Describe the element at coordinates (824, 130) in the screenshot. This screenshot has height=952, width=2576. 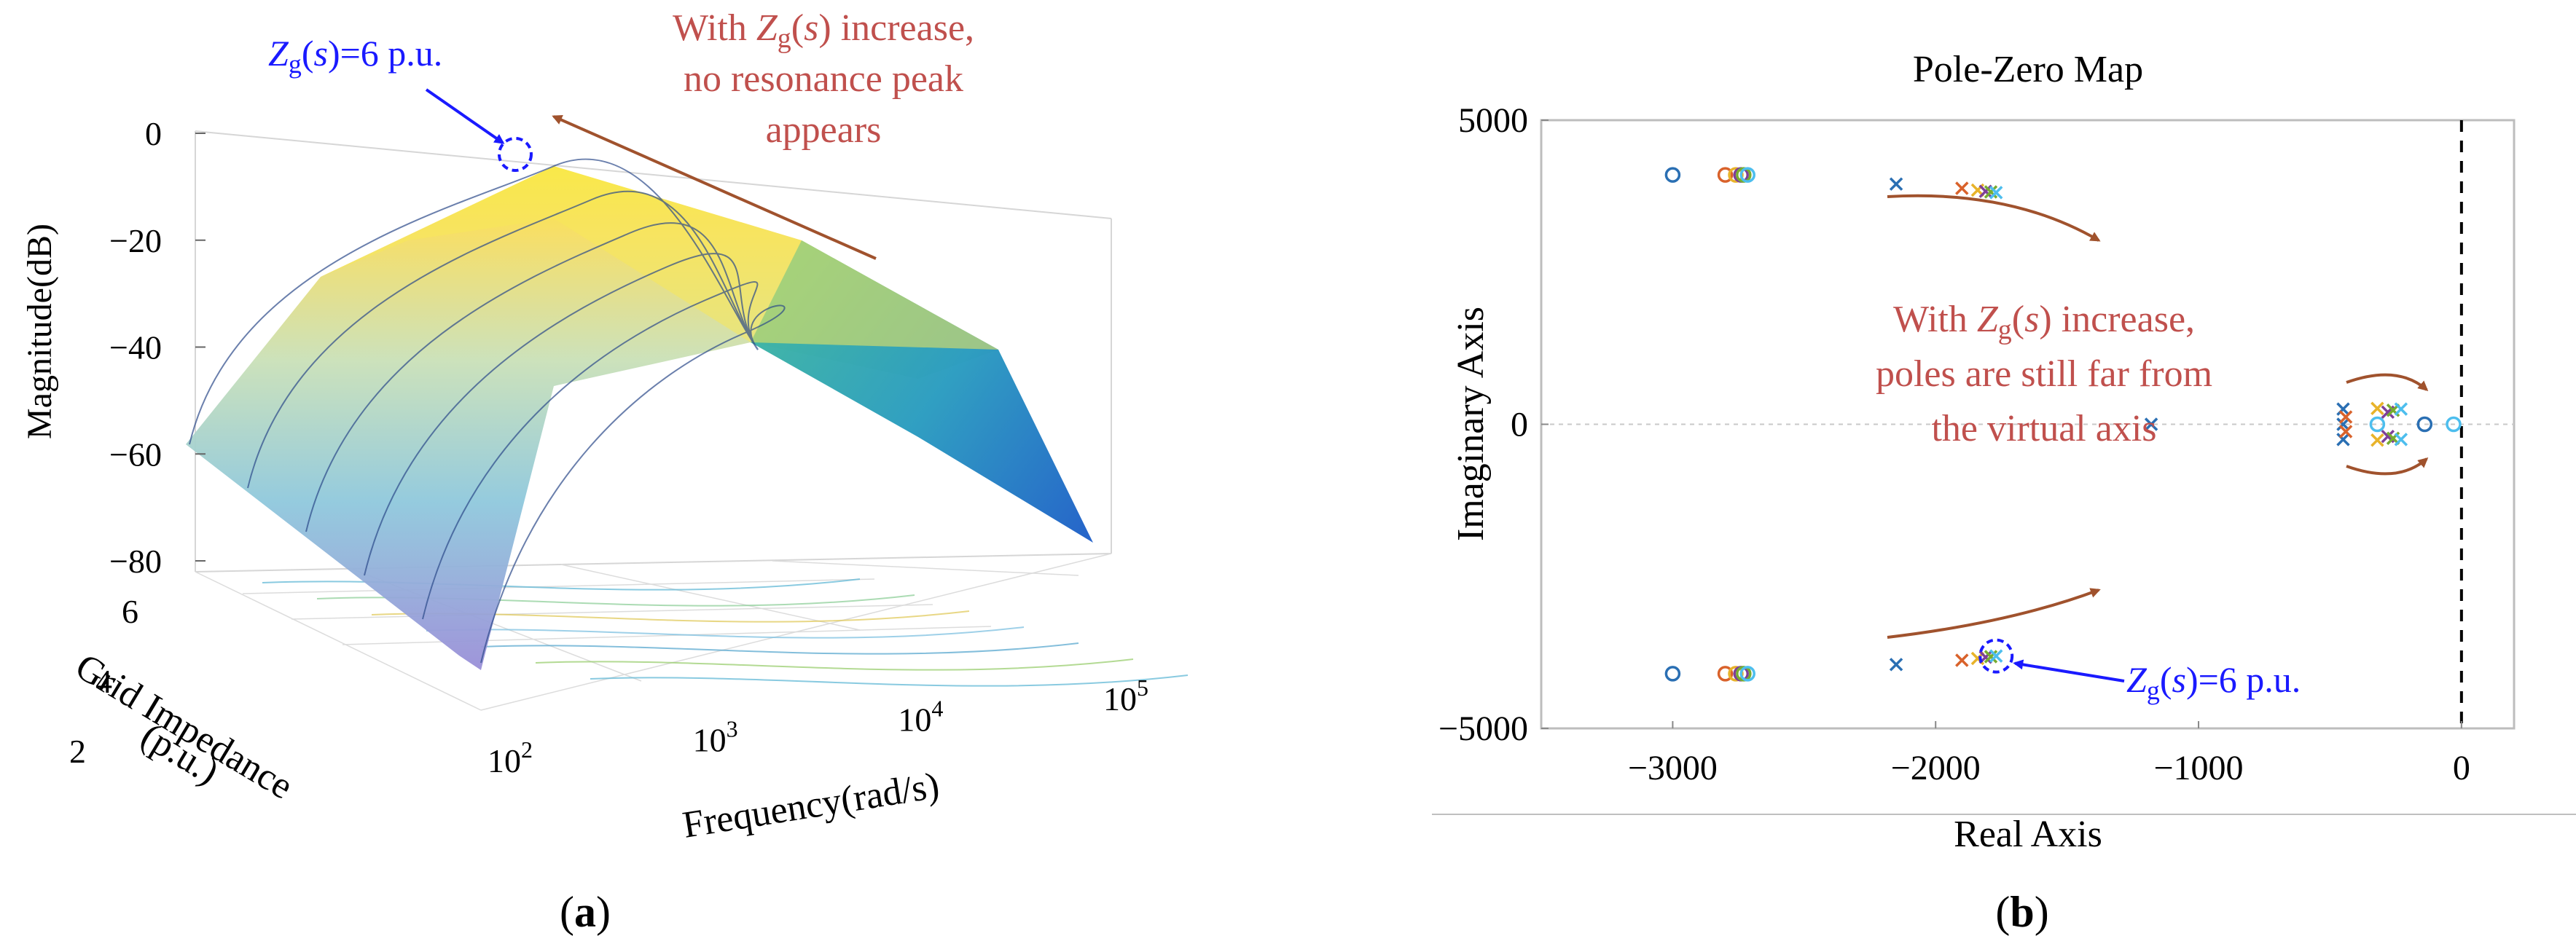
I see `trend-annotation-line3: appears` at that location.